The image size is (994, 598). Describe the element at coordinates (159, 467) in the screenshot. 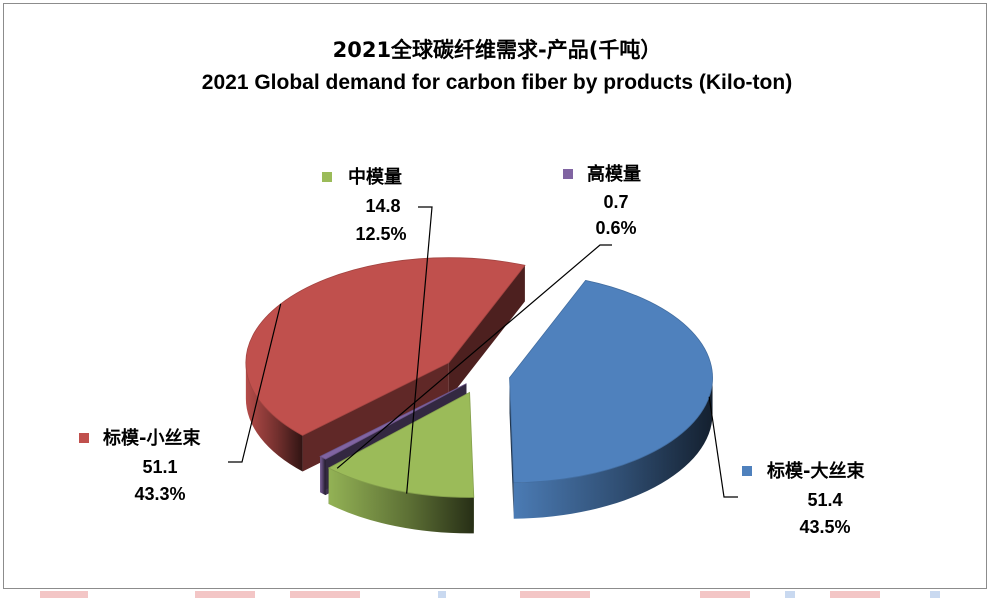

I see `label-value-small-tow: 51.1` at that location.